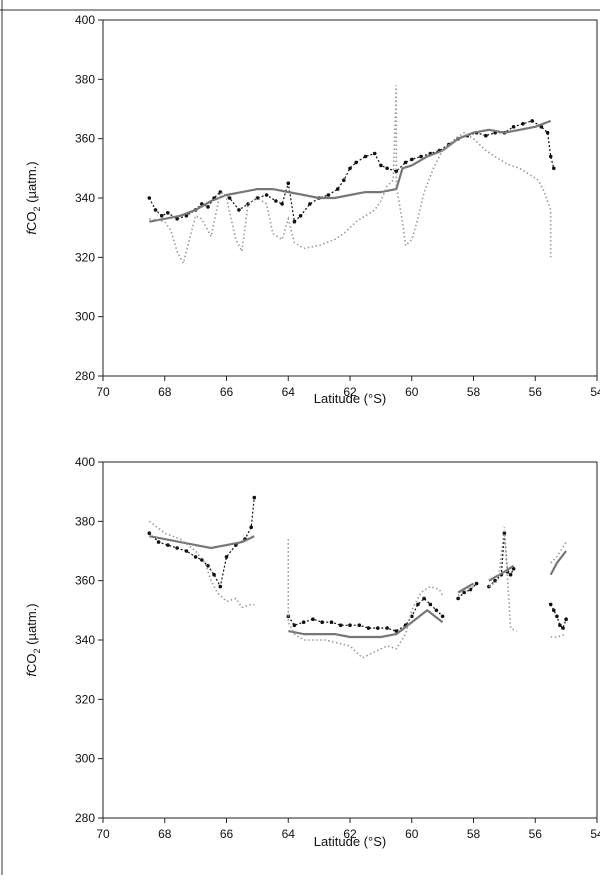 This screenshot has height=880, width=600. I want to click on y-label-unit: (µatm.), so click(31, 183).